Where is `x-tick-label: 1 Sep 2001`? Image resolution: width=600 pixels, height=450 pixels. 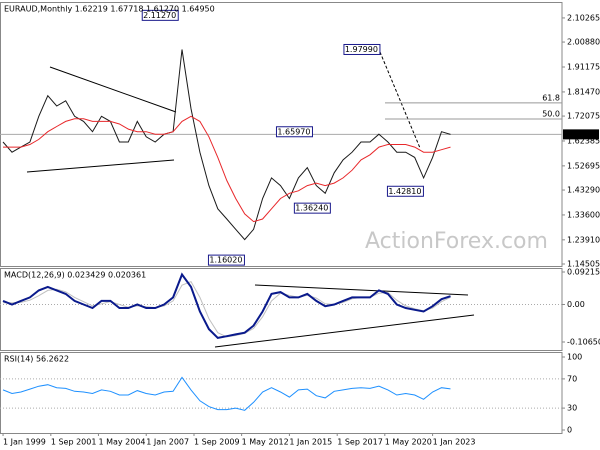 x-tick-label: 1 Sep 2001 is located at coordinates (74, 442).